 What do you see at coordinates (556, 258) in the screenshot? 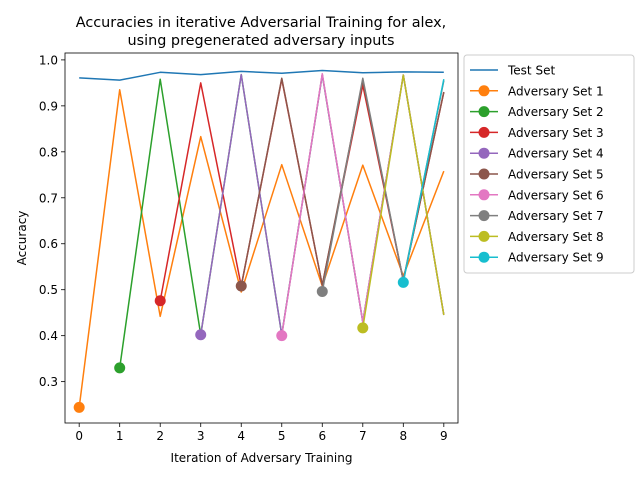
I see `legend-label: Adversary Set 9` at bounding box center [556, 258].